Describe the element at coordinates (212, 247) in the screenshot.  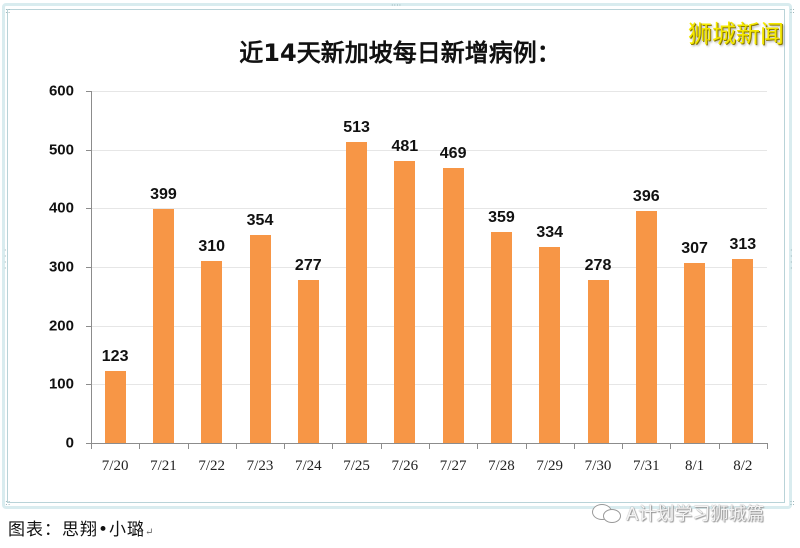
I see `bar-value-label: 310` at that location.